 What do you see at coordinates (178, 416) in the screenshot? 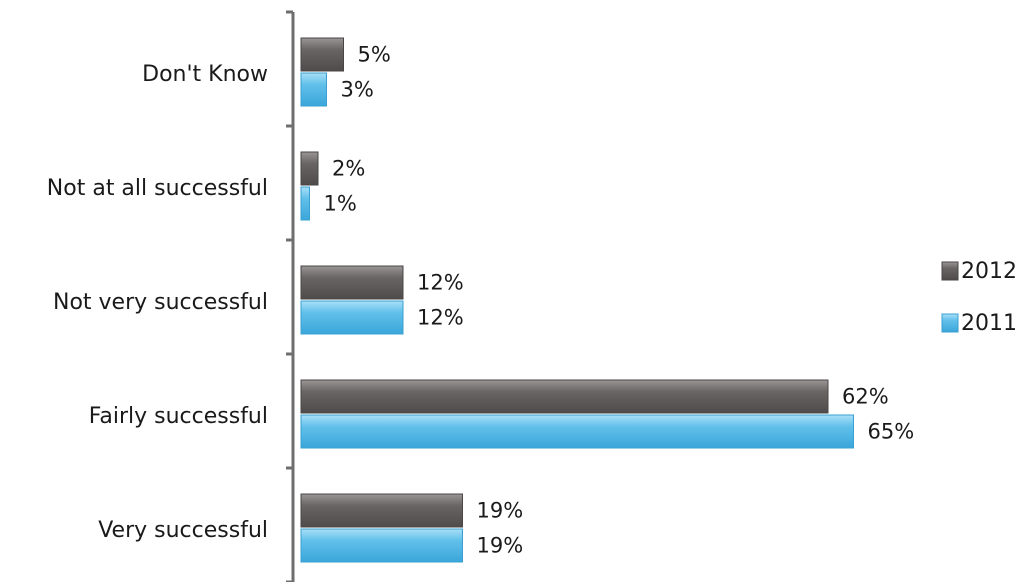
I see `category-label: Fairly successful` at bounding box center [178, 416].